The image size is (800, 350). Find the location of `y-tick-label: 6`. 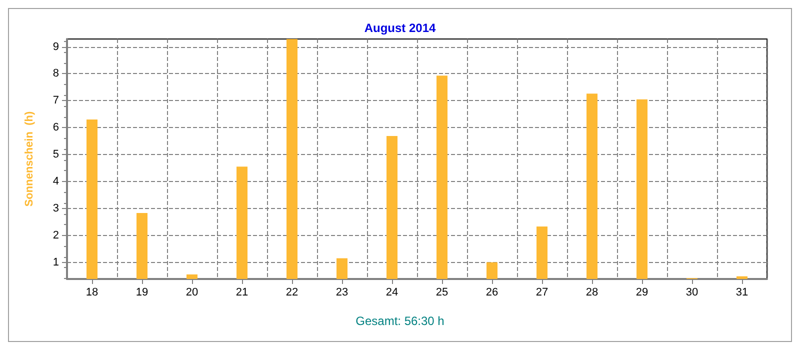

y-tick-label: 6 is located at coordinates (55, 128).